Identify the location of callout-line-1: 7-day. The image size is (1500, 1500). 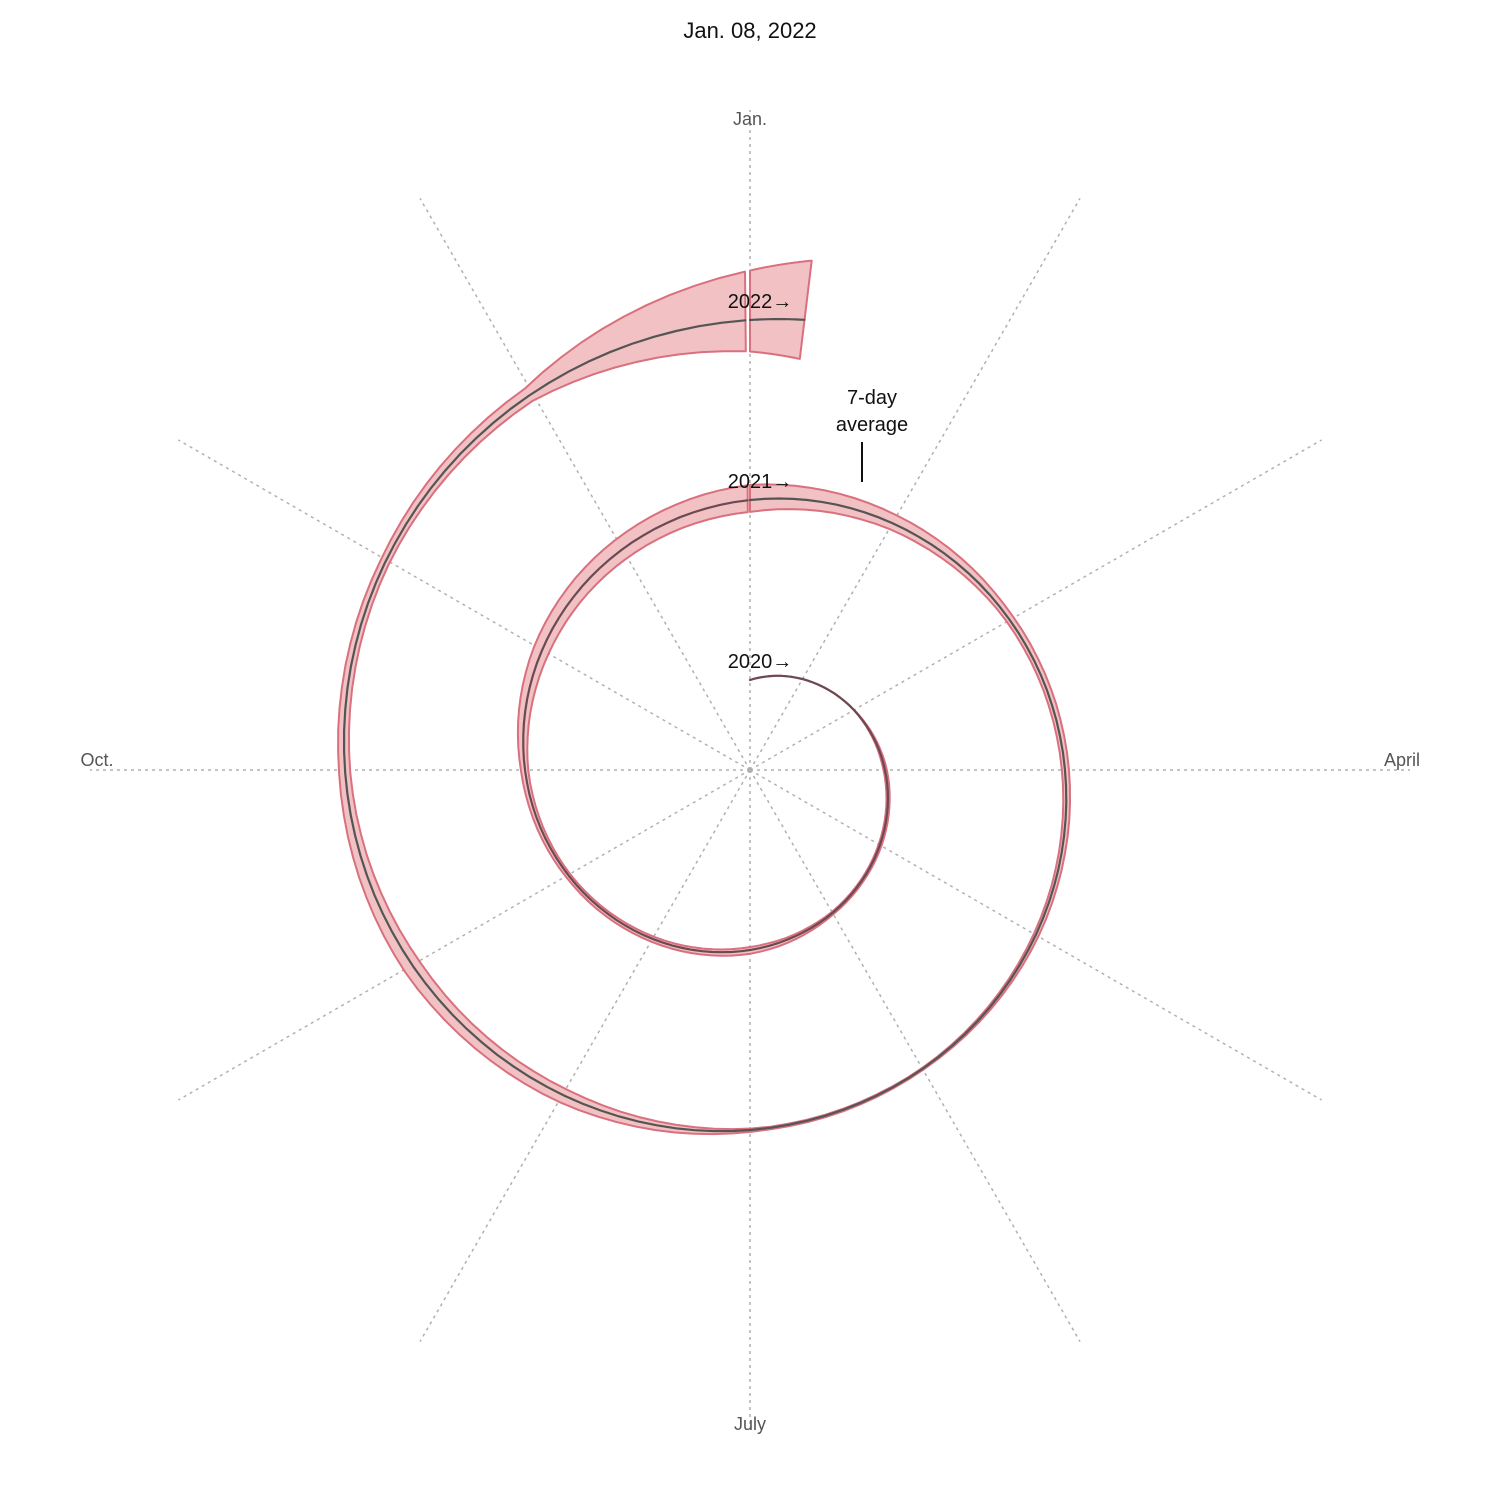
(872, 398).